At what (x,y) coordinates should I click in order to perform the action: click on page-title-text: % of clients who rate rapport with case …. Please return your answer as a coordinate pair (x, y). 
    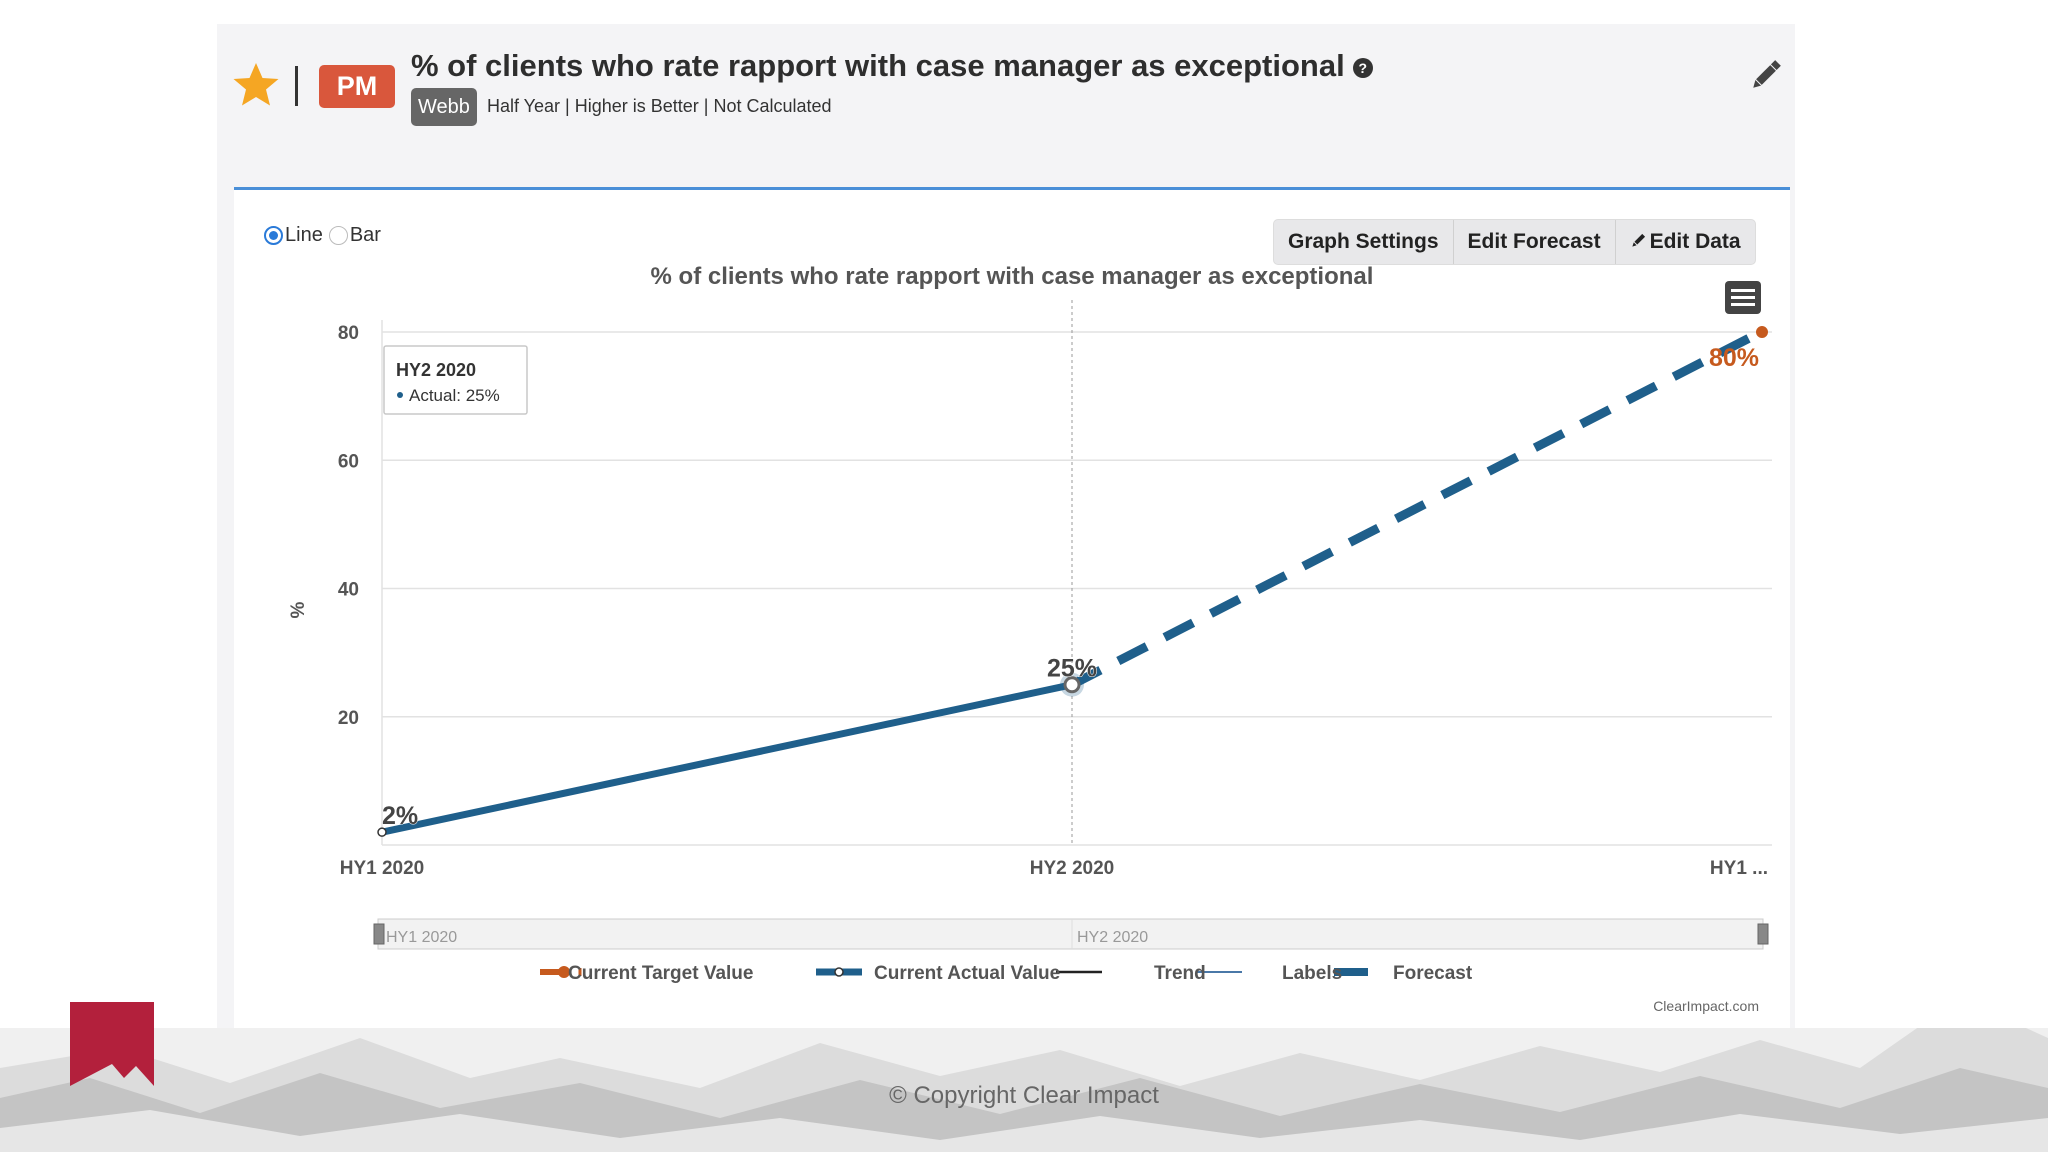
    Looking at the image, I should click on (878, 65).